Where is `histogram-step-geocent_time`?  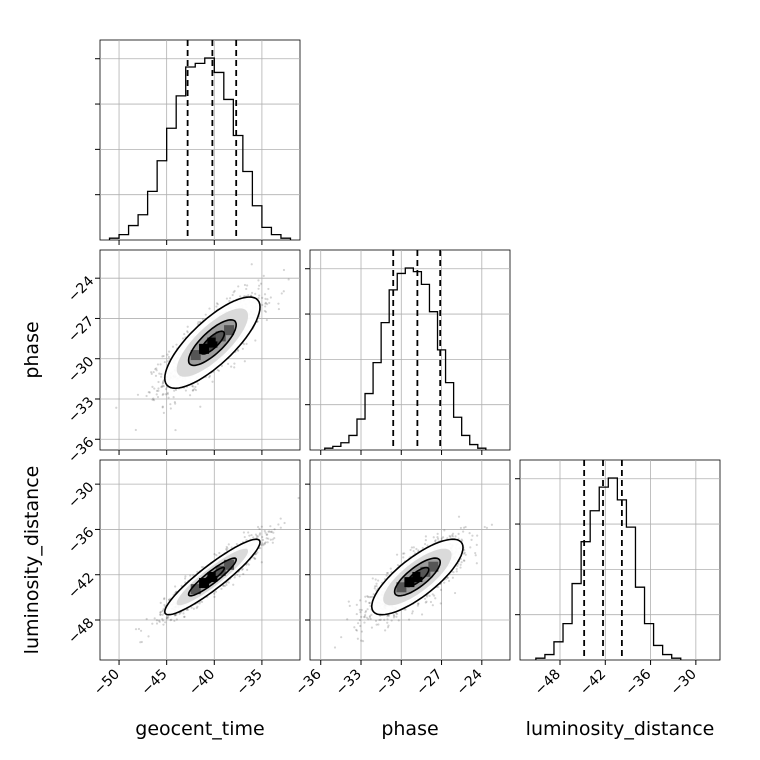
histogram-step-geocent_time is located at coordinates (200, 148).